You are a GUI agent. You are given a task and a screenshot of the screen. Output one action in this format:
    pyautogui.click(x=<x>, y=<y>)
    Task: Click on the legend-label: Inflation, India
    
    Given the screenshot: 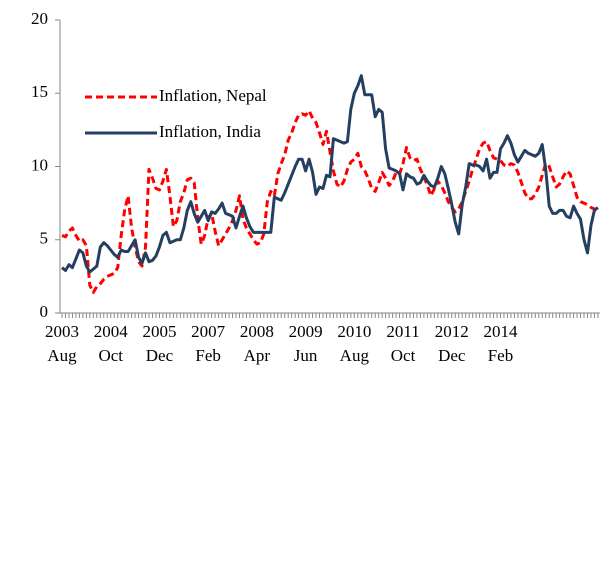 What is the action you would take?
    pyautogui.click(x=210, y=131)
    